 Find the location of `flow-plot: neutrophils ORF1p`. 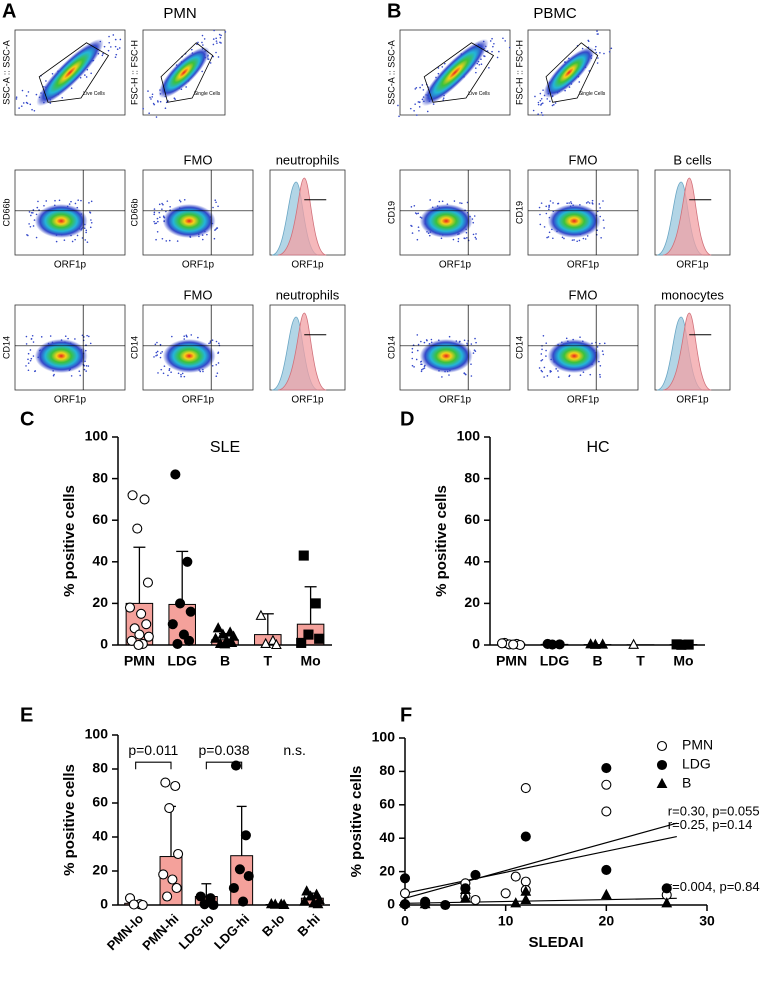

flow-plot: neutrophils ORF1p is located at coordinates (307, 211).